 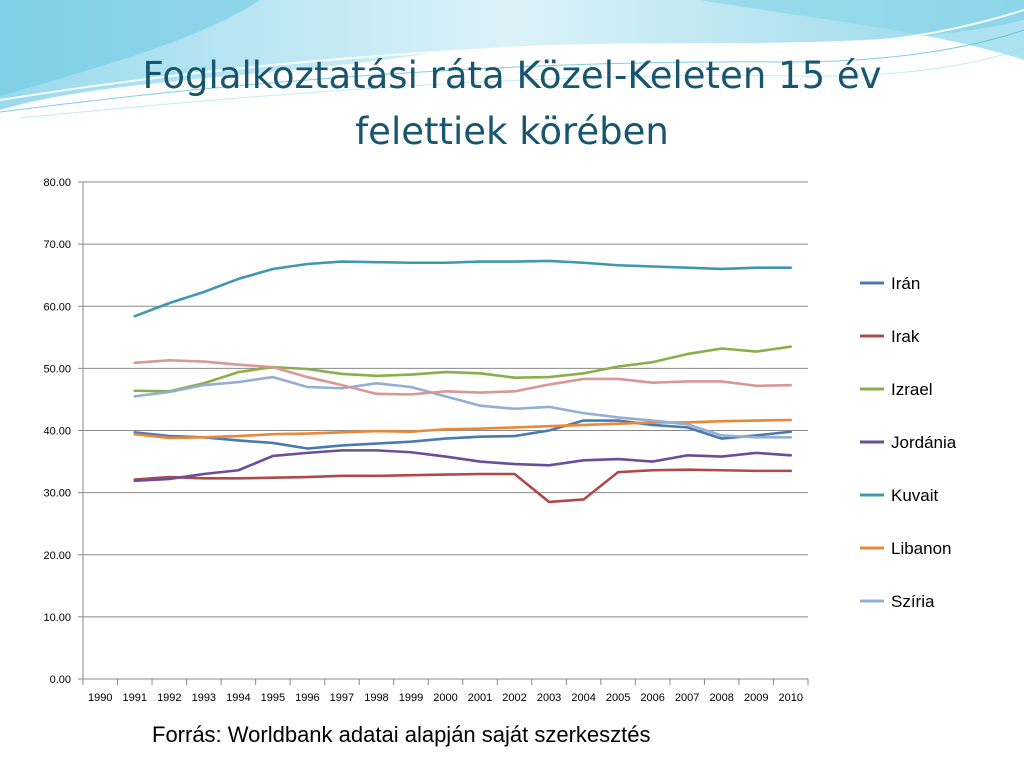 What do you see at coordinates (480, 698) in the screenshot?
I see `x-tick-label: 2001` at bounding box center [480, 698].